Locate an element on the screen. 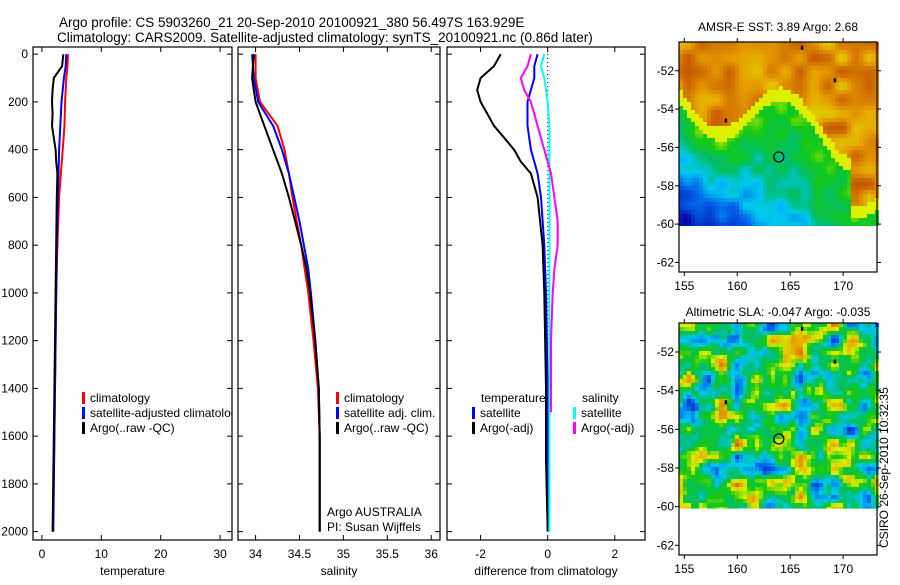 The width and height of the screenshot is (900, 585). legend-swatch is located at coordinates (337, 413).